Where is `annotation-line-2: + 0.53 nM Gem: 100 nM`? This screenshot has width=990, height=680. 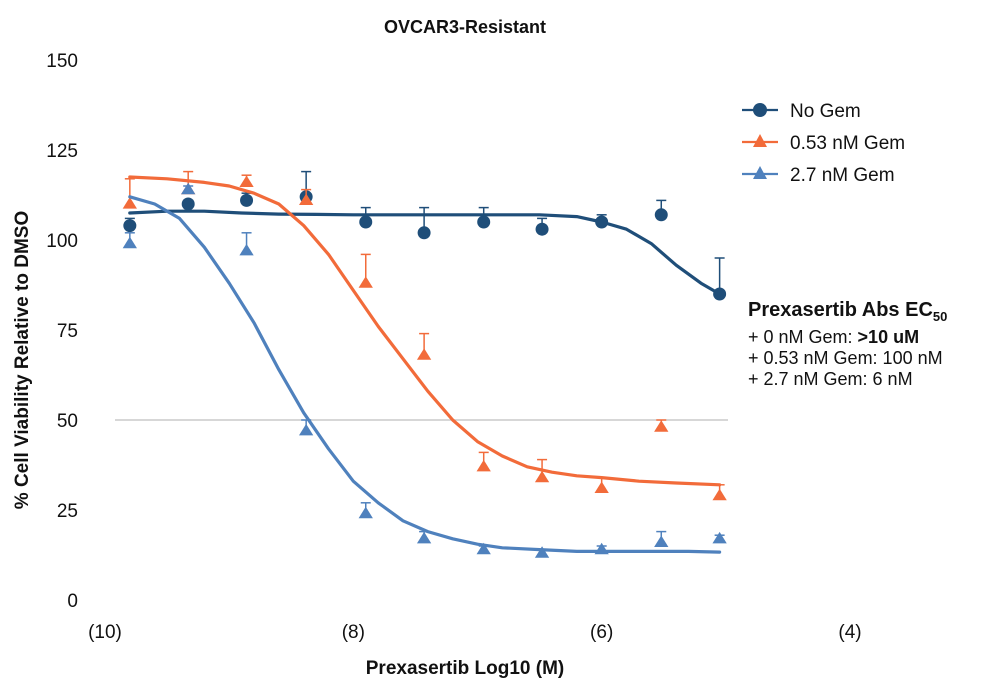 annotation-line-2: + 0.53 nM Gem: 100 nM is located at coordinates (845, 358).